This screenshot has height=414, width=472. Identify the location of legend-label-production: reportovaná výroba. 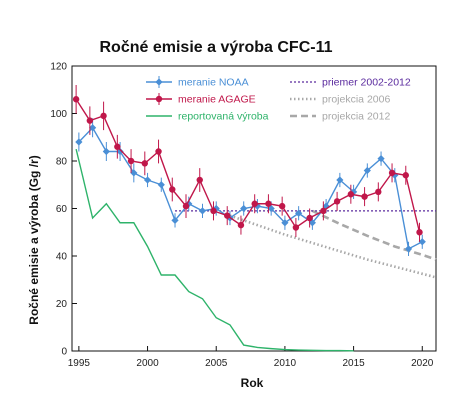
(223, 117).